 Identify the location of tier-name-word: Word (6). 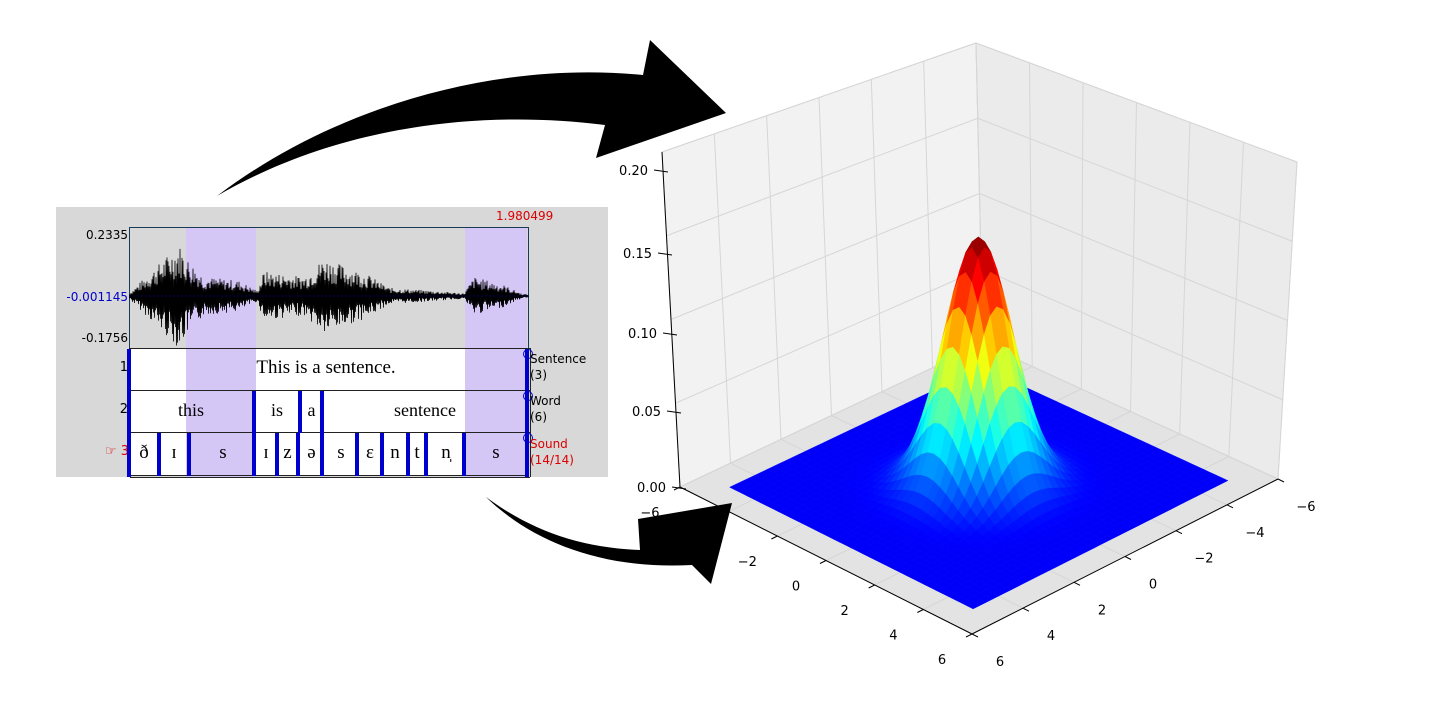
(545, 409).